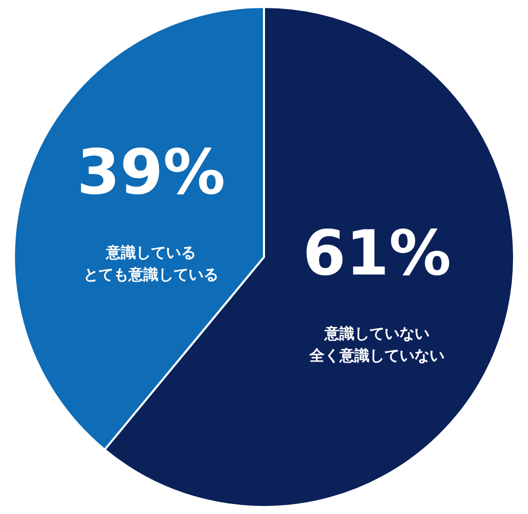  Describe the element at coordinates (377, 253) in the screenshot. I see `data-label: 61%` at that location.